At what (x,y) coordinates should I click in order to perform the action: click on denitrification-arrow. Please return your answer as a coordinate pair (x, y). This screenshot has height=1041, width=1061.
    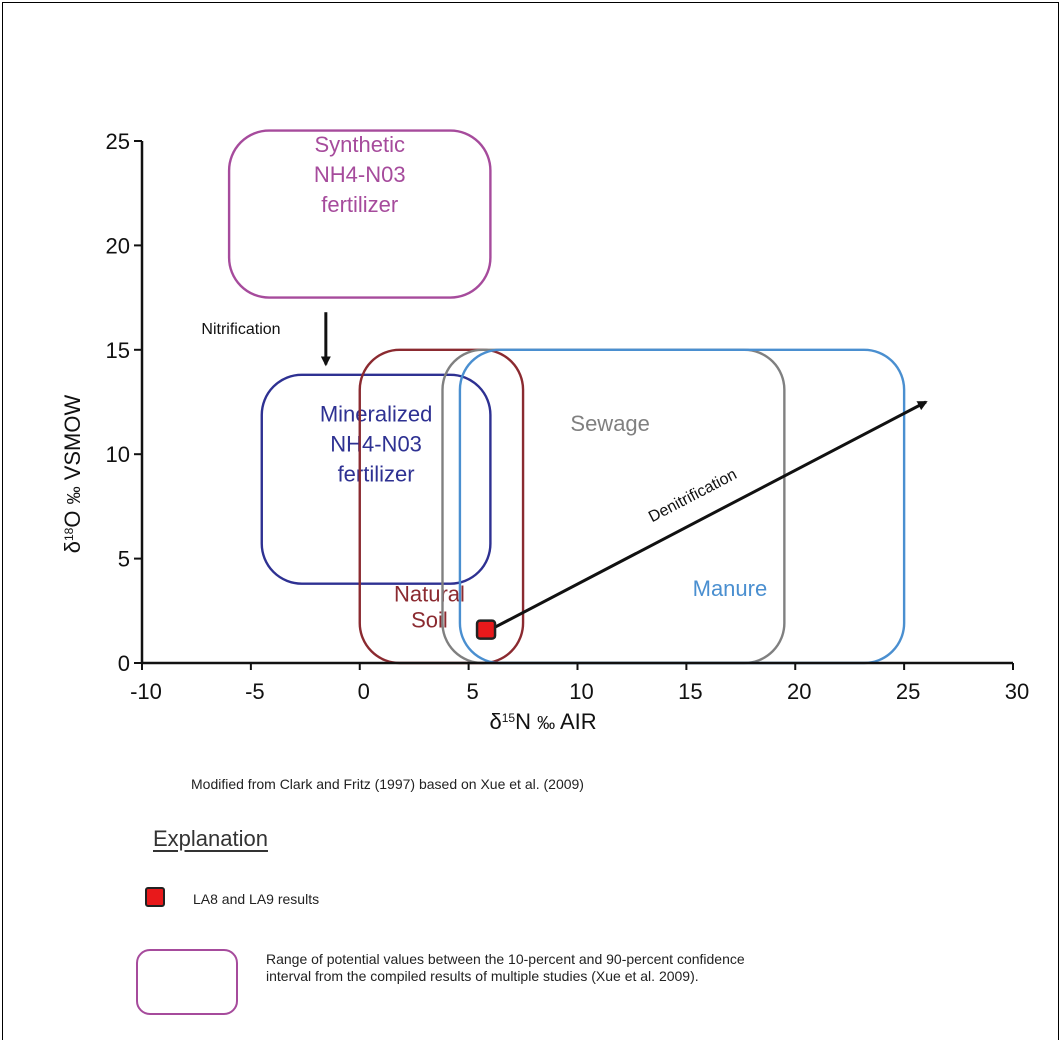
    Looking at the image, I should click on (708, 515).